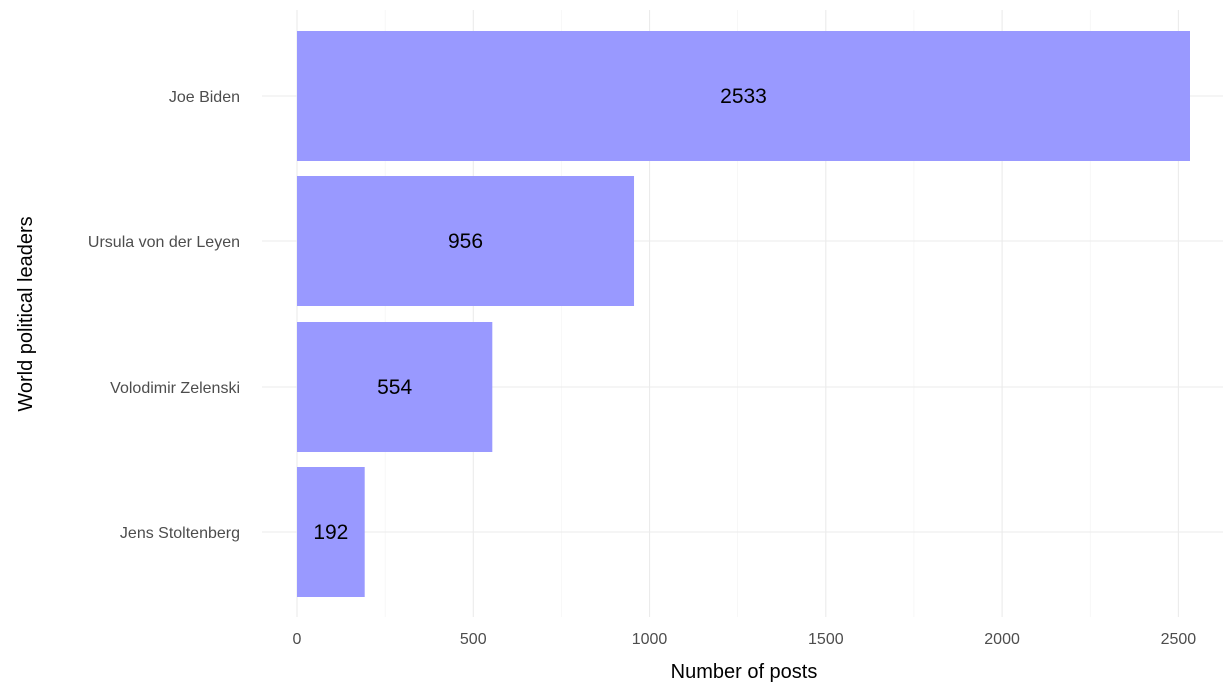 The width and height of the screenshot is (1223, 683). I want to click on y-tick-label: Ursula von der Leyen, so click(164, 242).